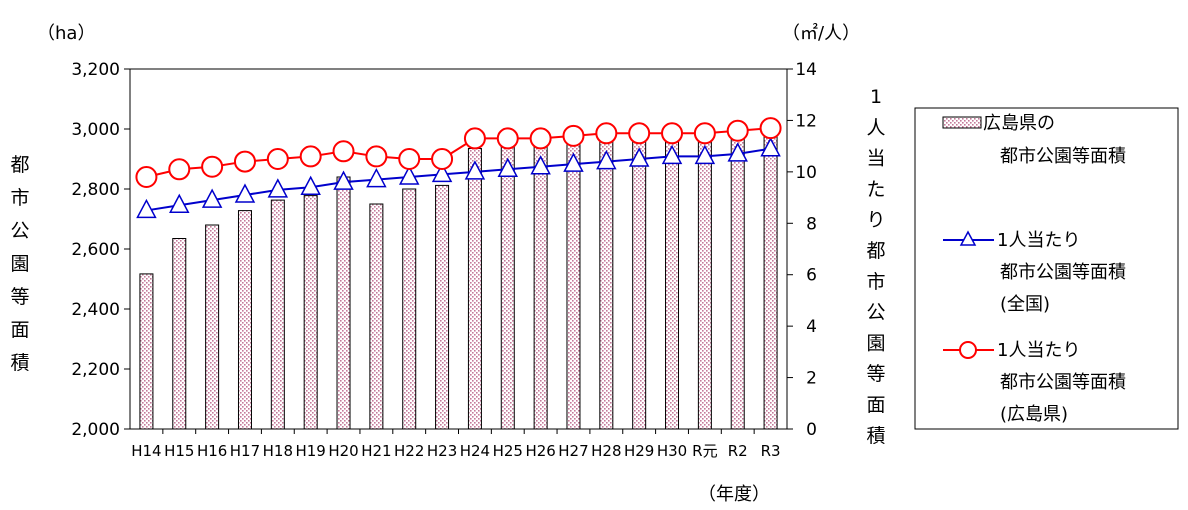  I want to click on left-tick-label: 2,200, so click(95, 370).